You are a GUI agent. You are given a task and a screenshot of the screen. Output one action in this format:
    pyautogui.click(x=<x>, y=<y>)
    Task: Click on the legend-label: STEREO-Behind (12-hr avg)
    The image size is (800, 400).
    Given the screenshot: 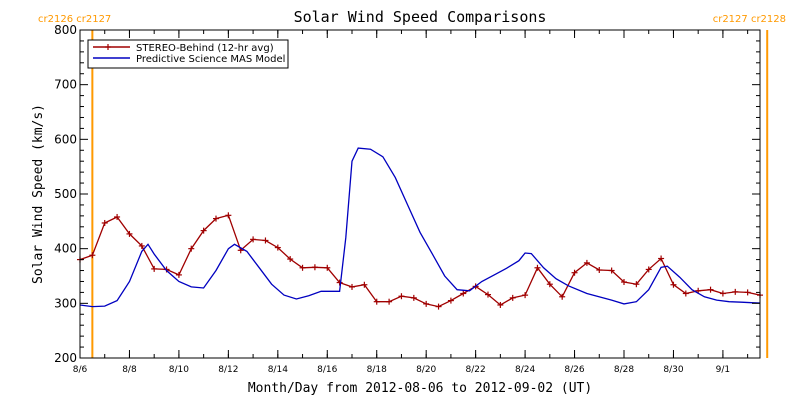 What is the action you would take?
    pyautogui.click(x=205, y=48)
    